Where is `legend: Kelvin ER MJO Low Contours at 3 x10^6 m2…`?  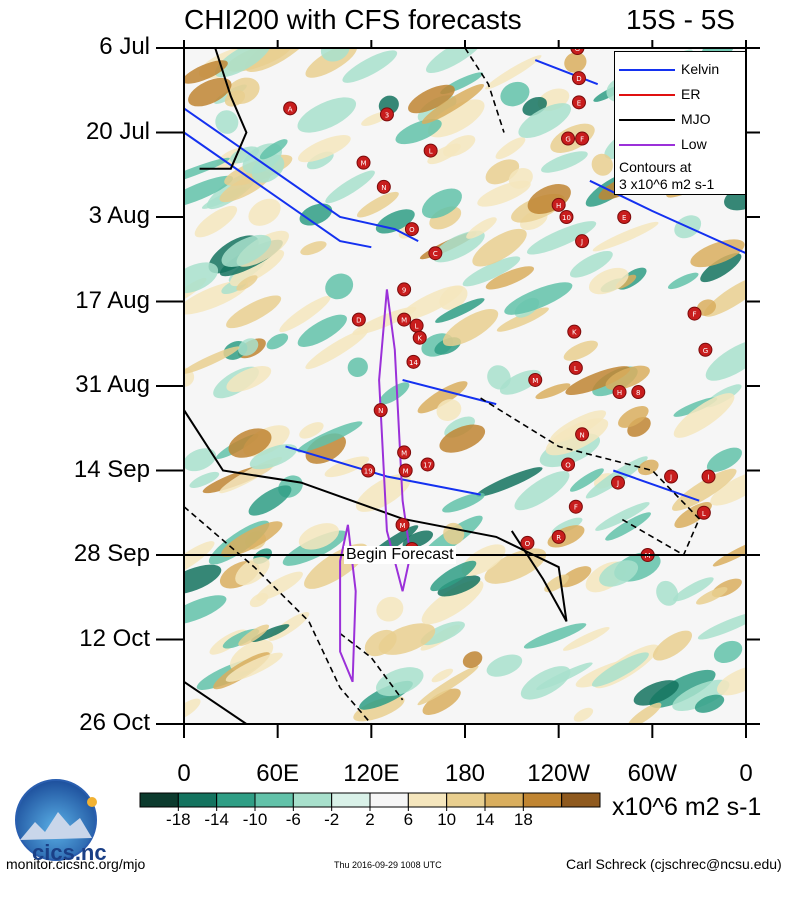 legend: Kelvin ER MJO Low Contours at 3 x10^6 m2… is located at coordinates (680, 123).